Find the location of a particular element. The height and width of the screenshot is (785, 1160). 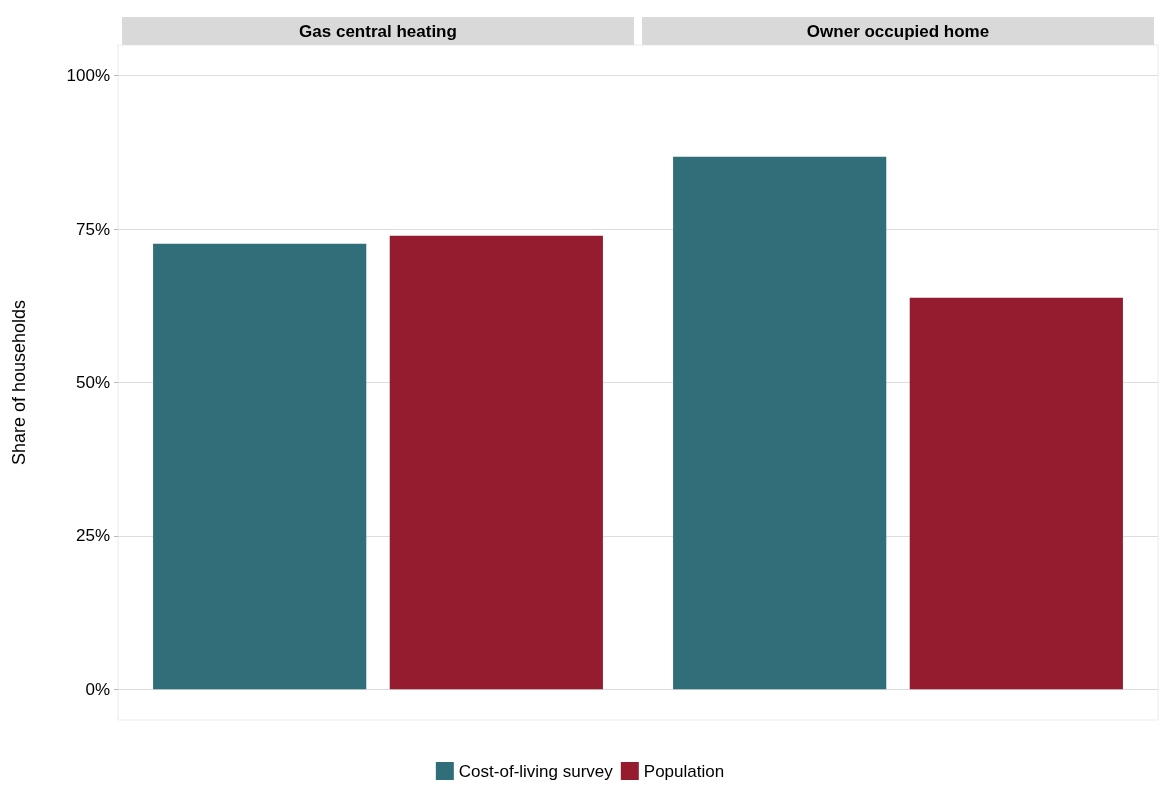

y-tick-label: 0% is located at coordinates (97, 689).